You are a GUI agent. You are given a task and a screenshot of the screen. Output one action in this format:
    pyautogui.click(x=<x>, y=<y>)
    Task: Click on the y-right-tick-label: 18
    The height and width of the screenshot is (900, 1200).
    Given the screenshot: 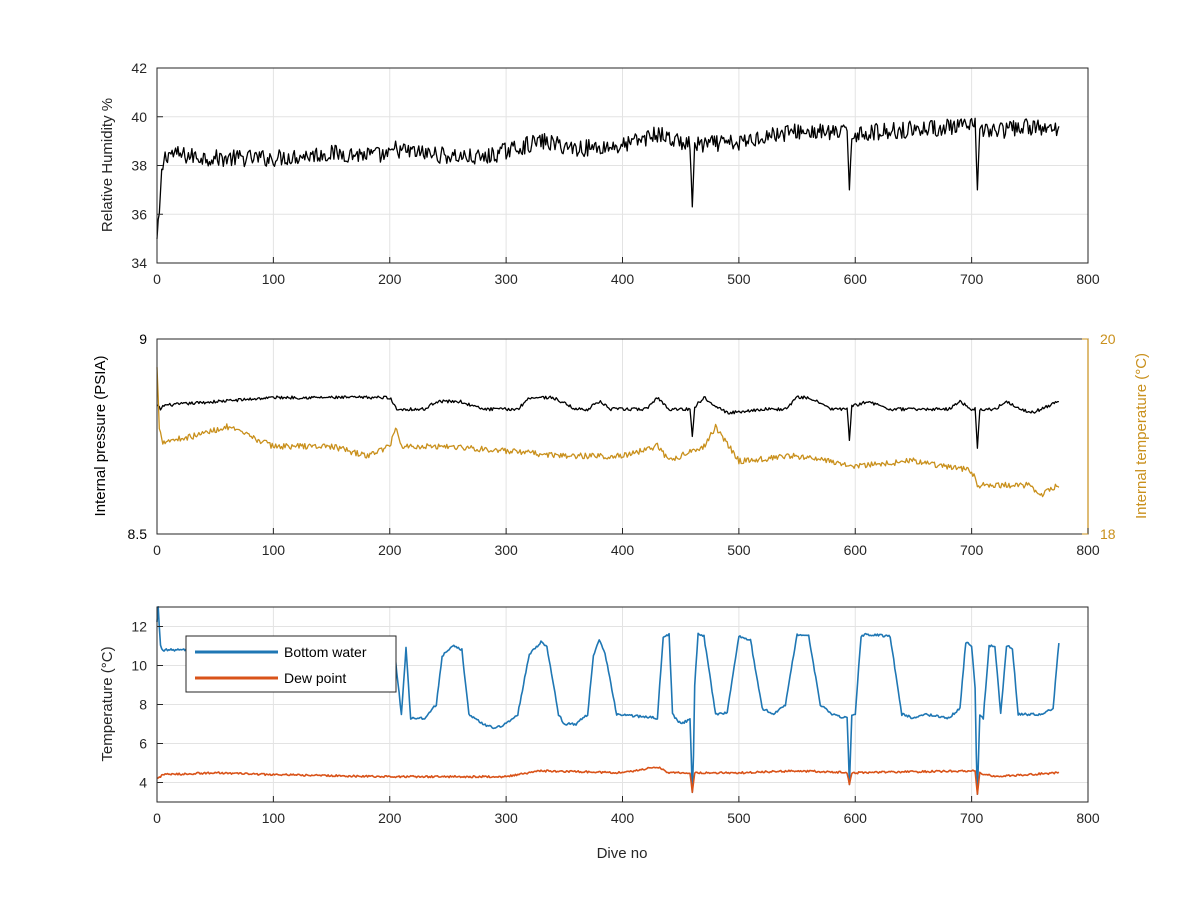 What is the action you would take?
    pyautogui.click(x=1108, y=534)
    